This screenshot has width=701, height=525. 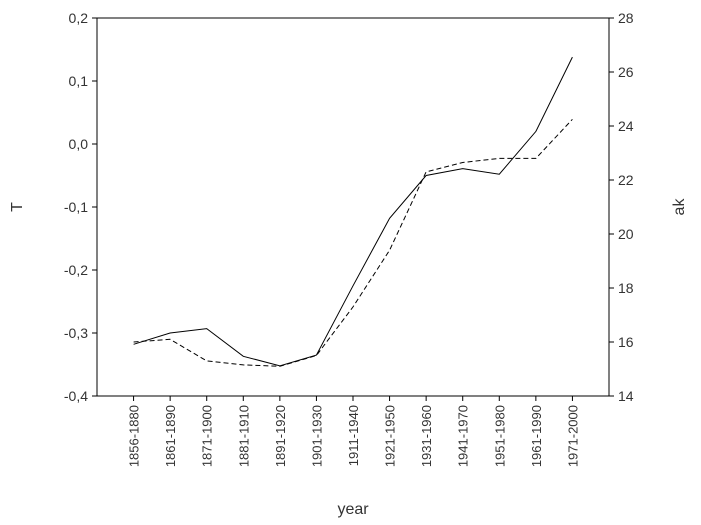 I want to click on x-tick-label: 1951-1980, so click(x=499, y=436).